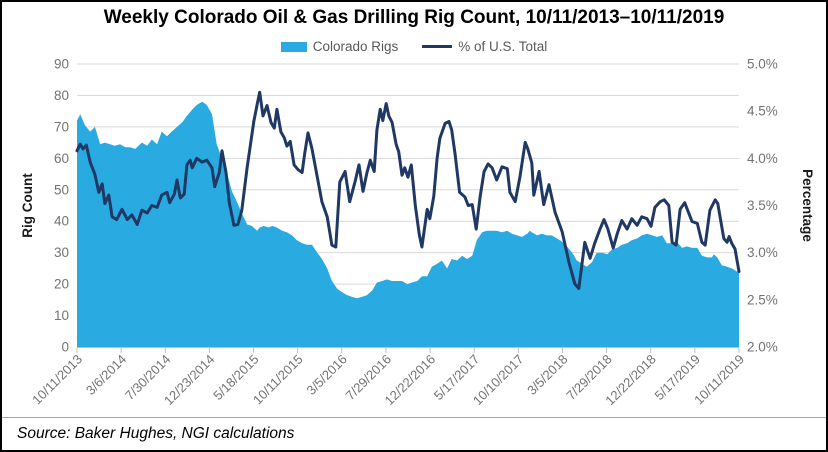 The width and height of the screenshot is (828, 452). What do you see at coordinates (762, 64) in the screenshot?
I see `y-right-tick-label: 5.0%` at bounding box center [762, 64].